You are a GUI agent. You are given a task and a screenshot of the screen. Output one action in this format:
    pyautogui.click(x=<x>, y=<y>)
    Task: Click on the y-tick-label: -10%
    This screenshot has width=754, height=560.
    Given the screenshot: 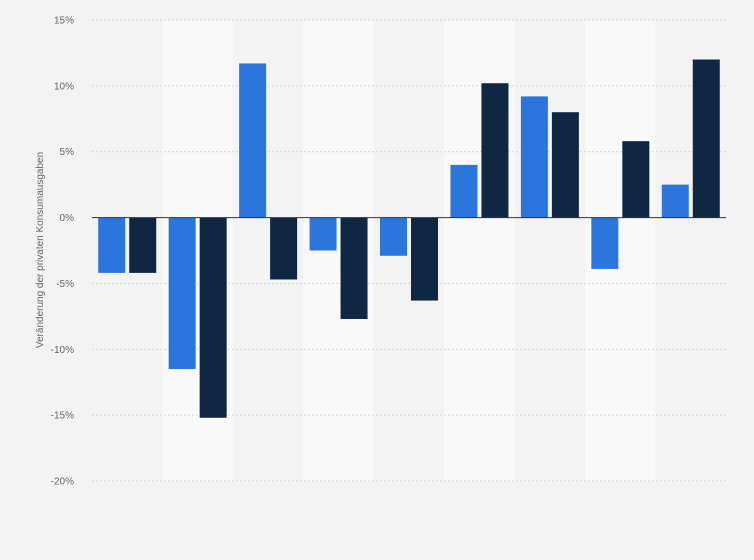 What is the action you would take?
    pyautogui.click(x=62, y=350)
    